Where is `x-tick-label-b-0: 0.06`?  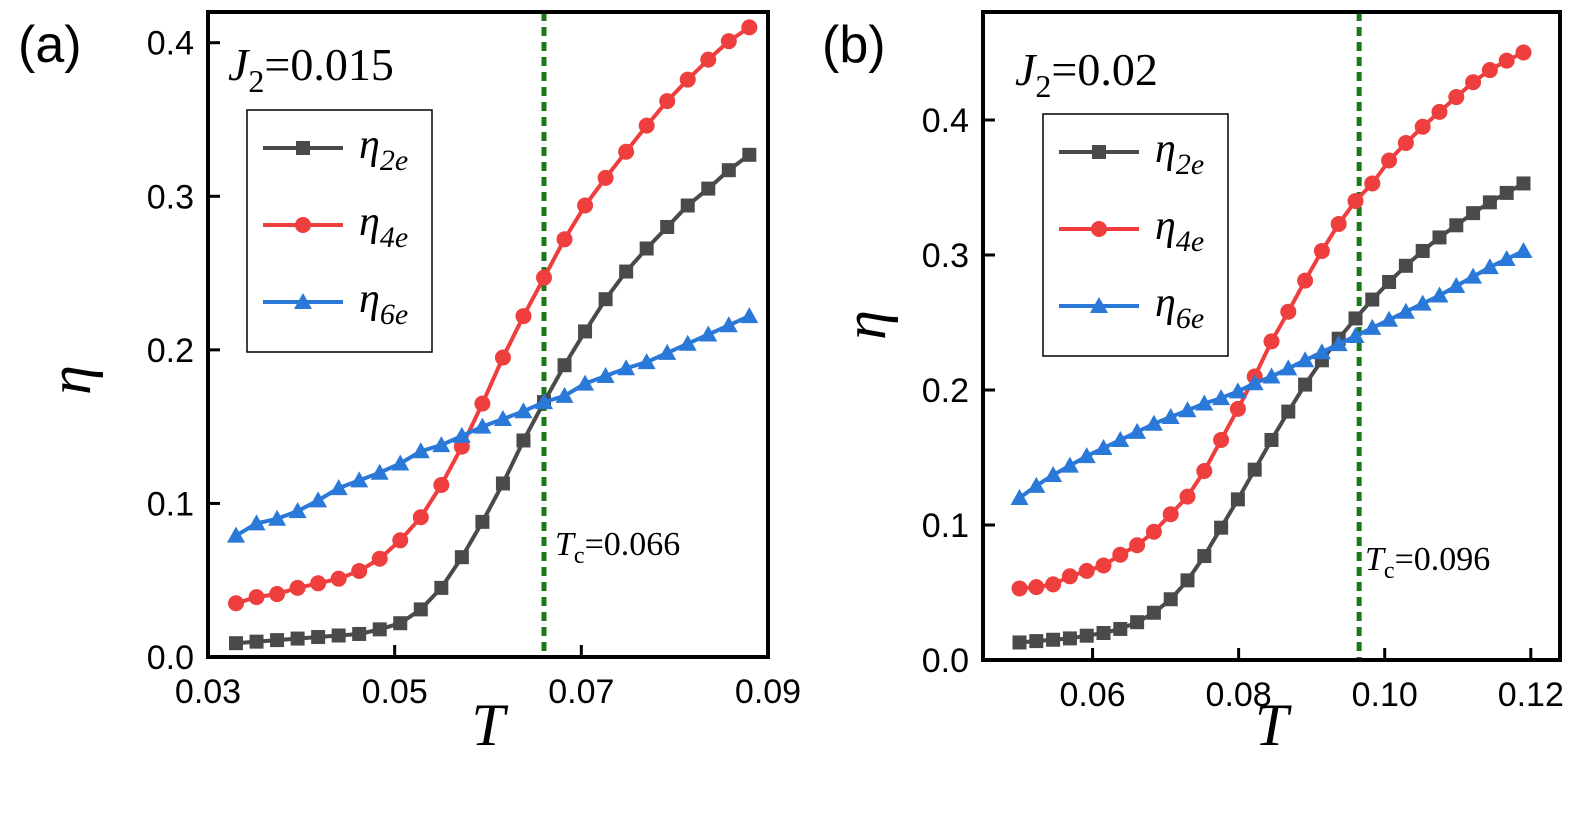 x-tick-label-b-0: 0.06 is located at coordinates (1092, 695).